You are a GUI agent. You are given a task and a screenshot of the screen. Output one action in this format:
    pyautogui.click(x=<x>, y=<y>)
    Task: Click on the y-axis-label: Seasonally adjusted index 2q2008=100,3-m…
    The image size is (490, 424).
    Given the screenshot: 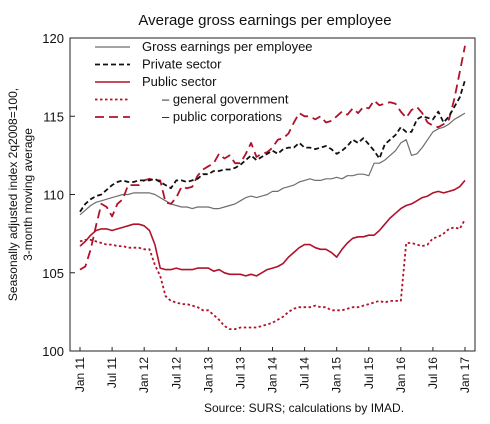 What is the action you would take?
    pyautogui.click(x=20, y=194)
    